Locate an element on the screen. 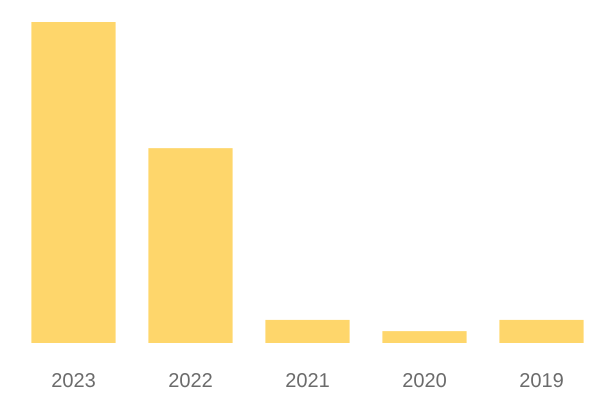 This screenshot has width=600, height=400. x-tick-label: 2020 is located at coordinates (424, 381).